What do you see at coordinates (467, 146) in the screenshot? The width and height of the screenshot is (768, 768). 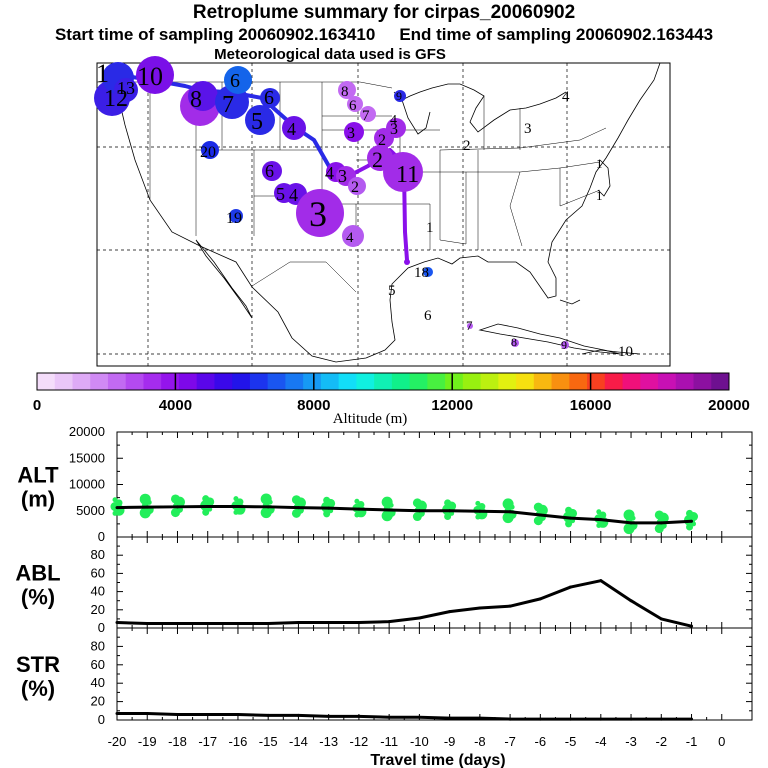 I see `track-label: 2` at bounding box center [467, 146].